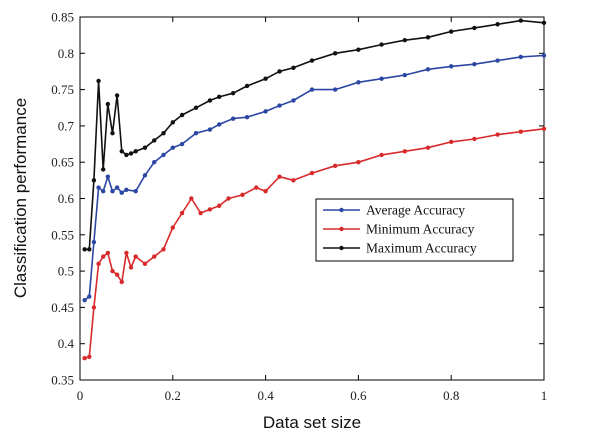  Describe the element at coordinates (20, 198) in the screenshot. I see `y-axis-label: Classification performance` at that location.